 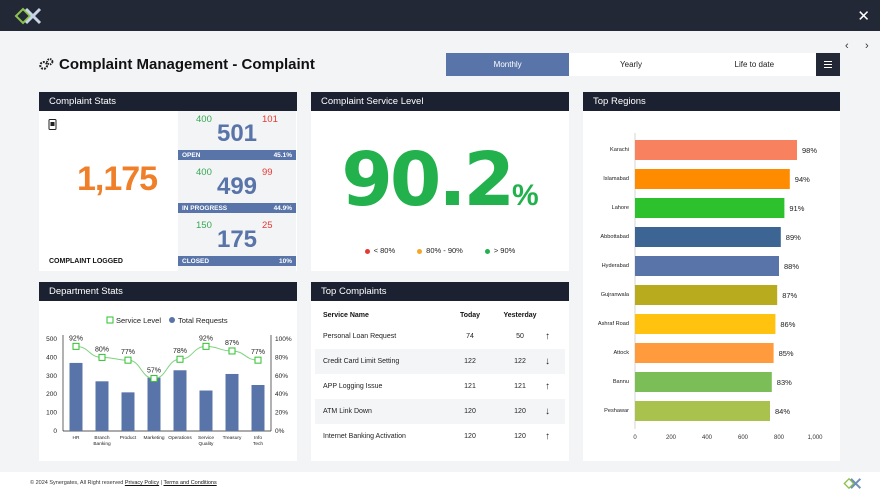 What do you see at coordinates (508, 64) in the screenshot?
I see `tab-monthly: Monthly` at bounding box center [508, 64].